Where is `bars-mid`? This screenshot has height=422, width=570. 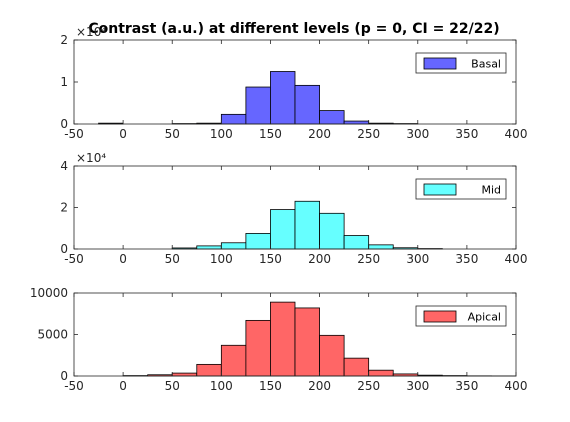 bars-mid is located at coordinates (307, 225).